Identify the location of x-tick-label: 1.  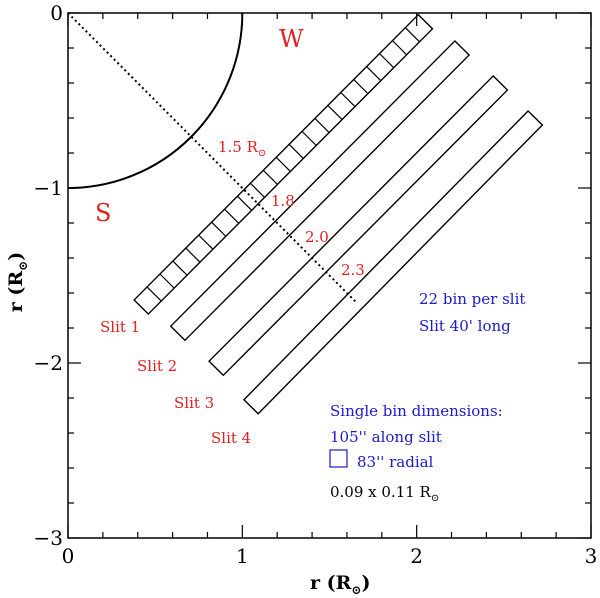
(242, 556).